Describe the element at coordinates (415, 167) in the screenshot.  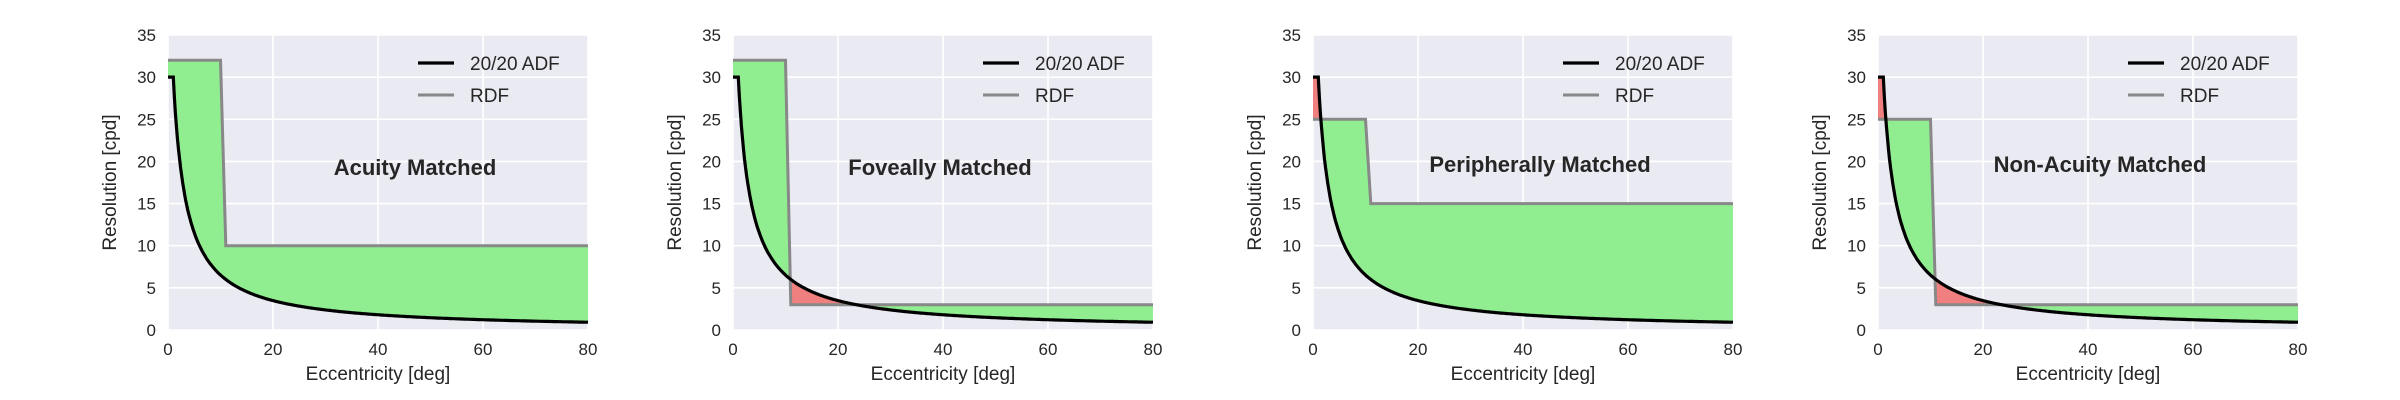
I see `panel-title: Acuity Matched` at that location.